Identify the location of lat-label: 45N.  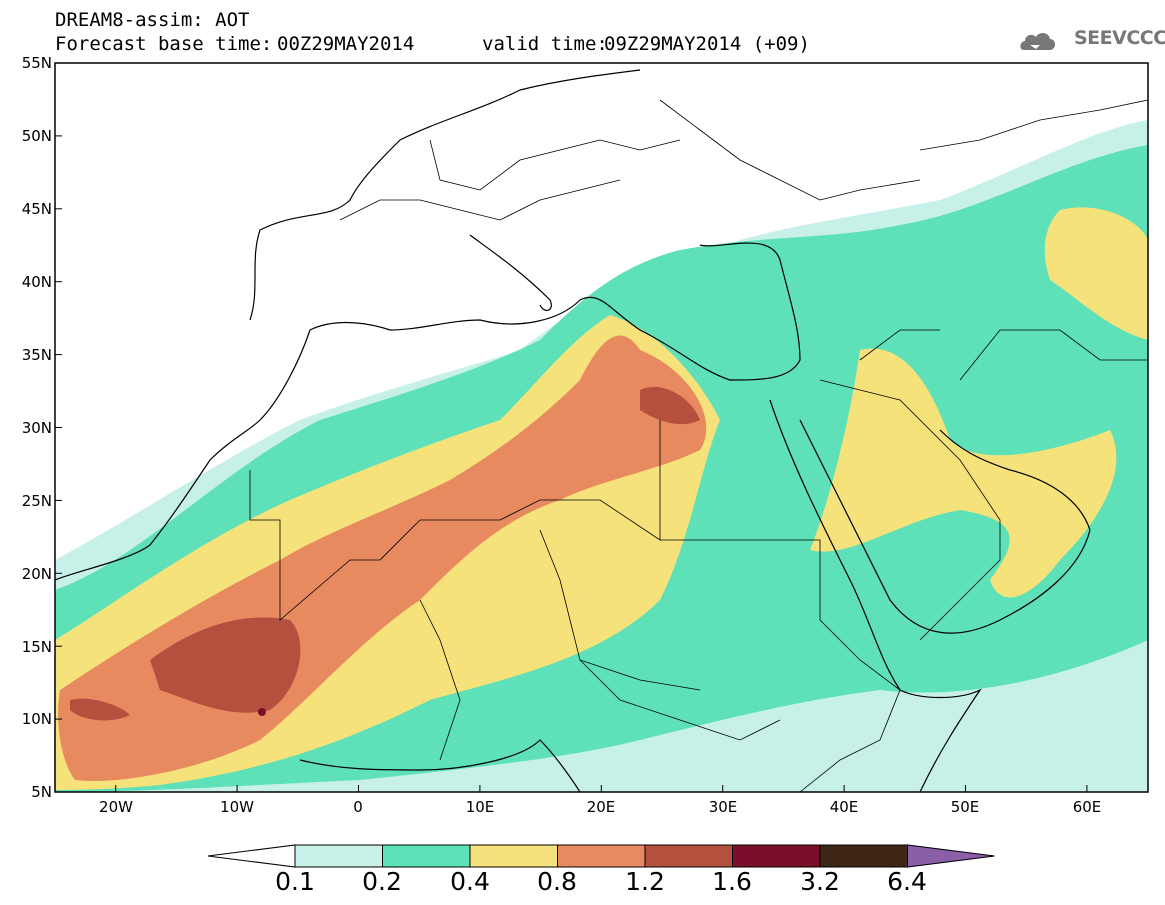
(36, 209).